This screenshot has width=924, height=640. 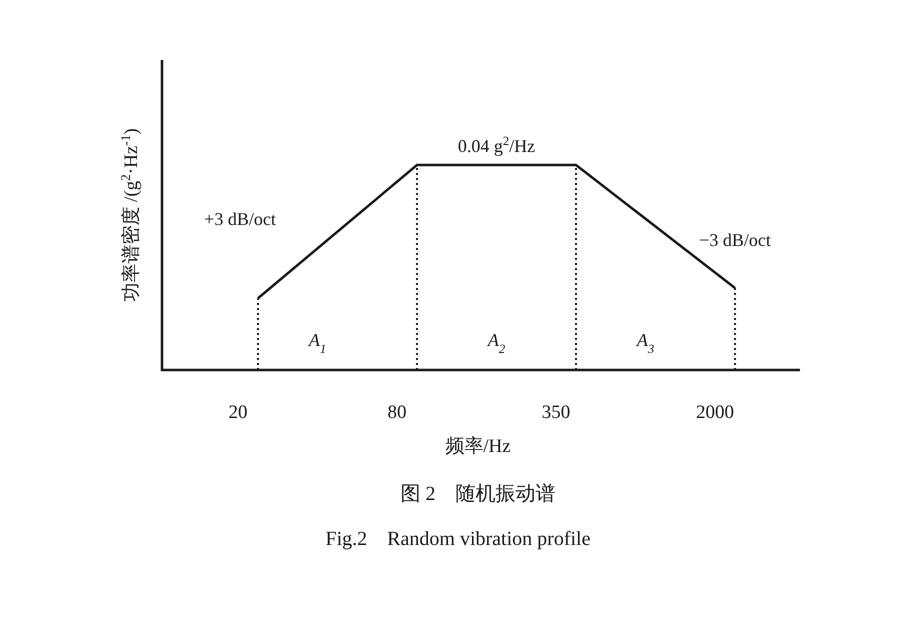 I want to click on annotation: −3 dB/oct, so click(x=735, y=240).